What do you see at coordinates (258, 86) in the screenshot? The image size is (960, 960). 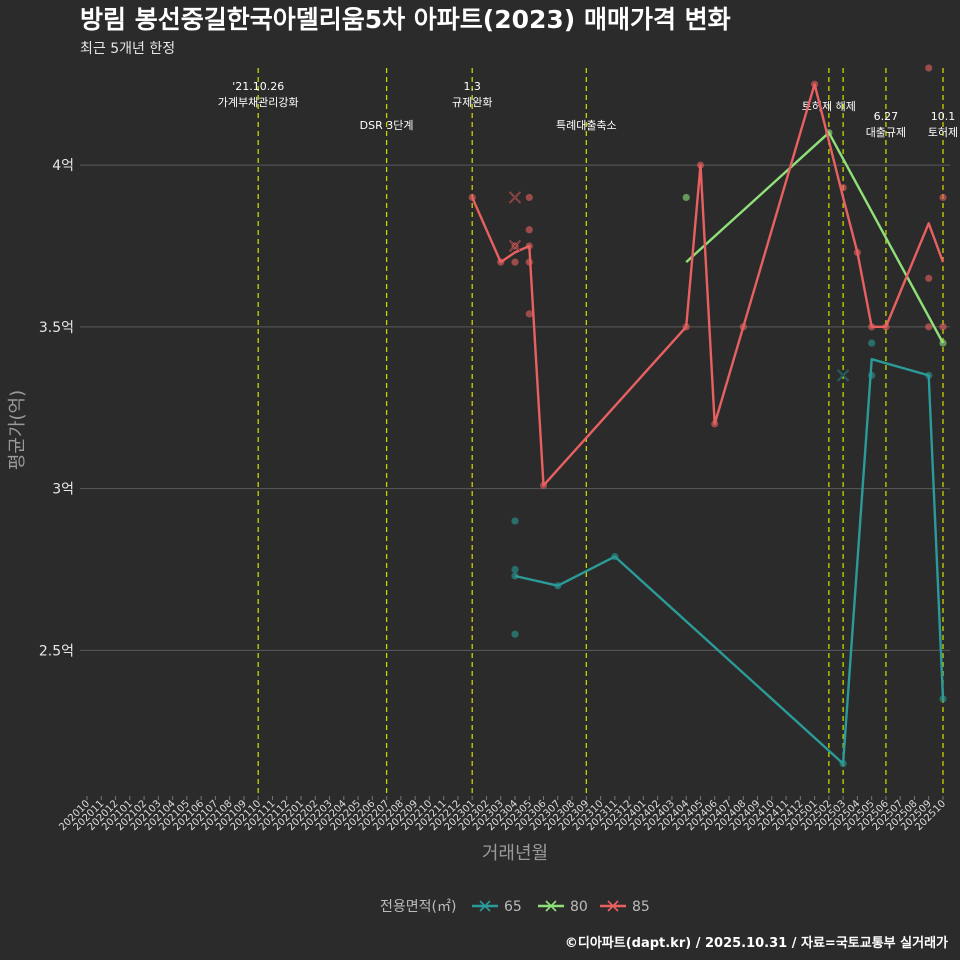 I see `event-label: '21.10.26` at bounding box center [258, 86].